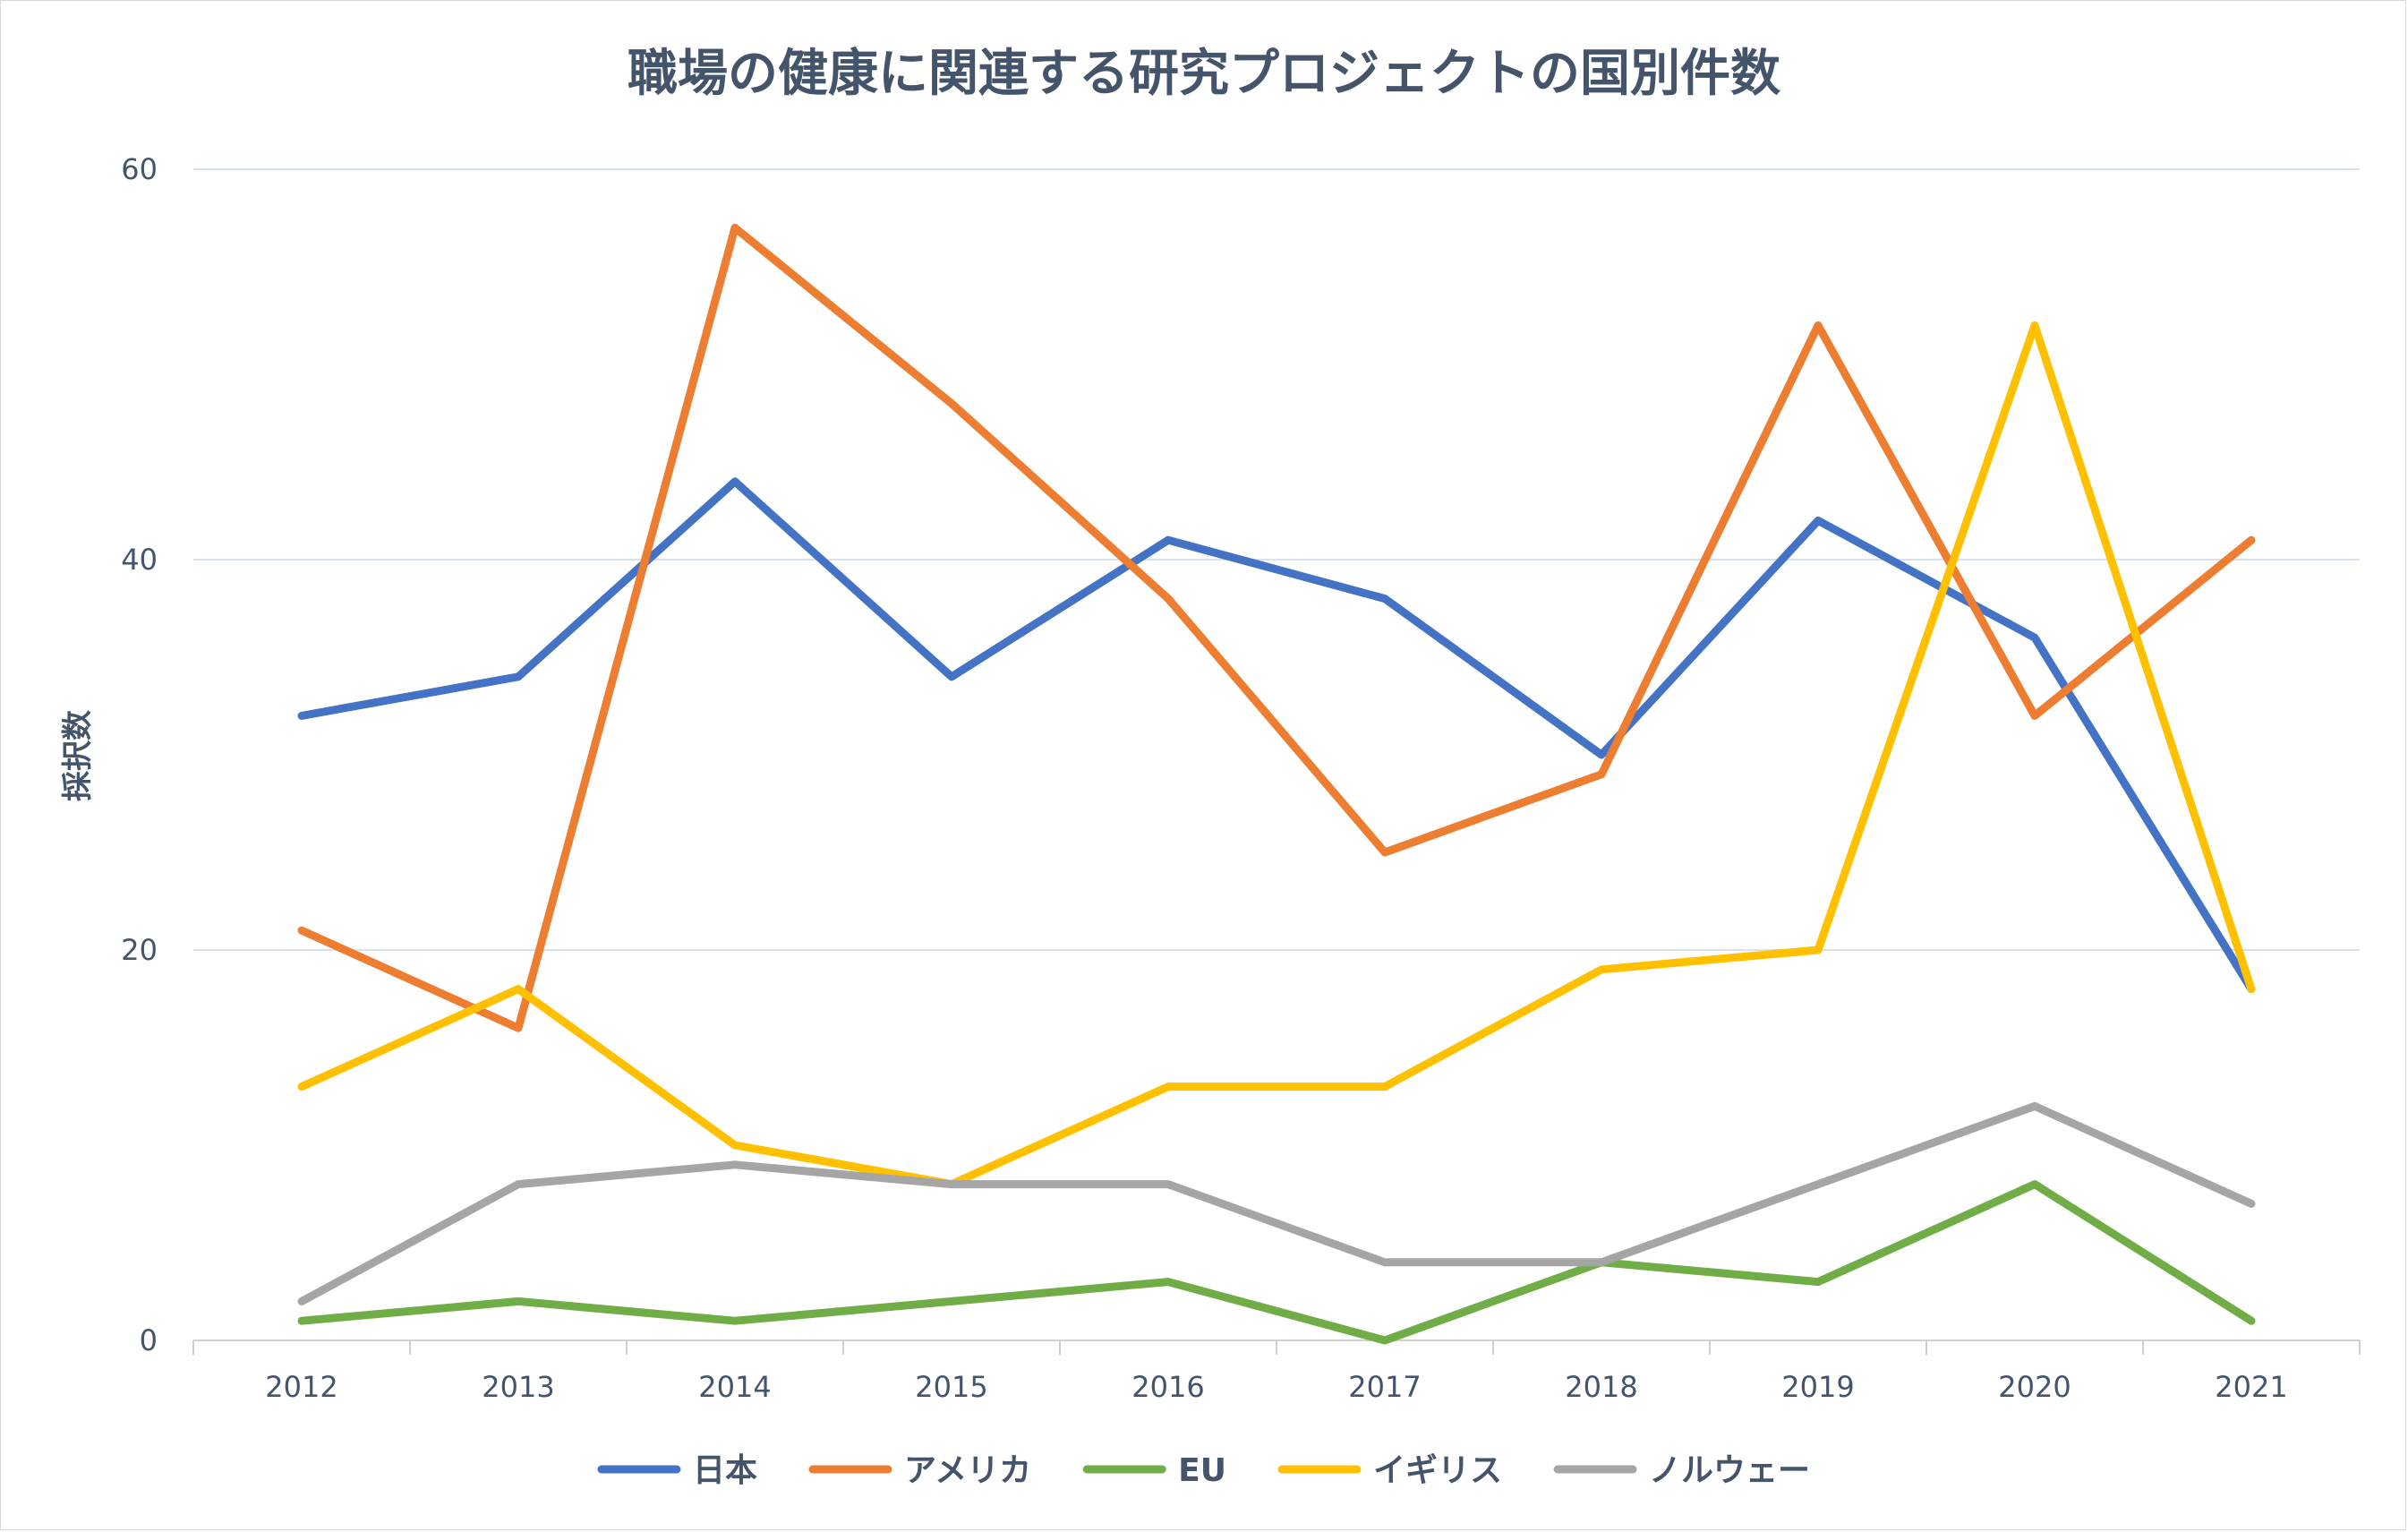  I want to click on x-tick-label: 2018, so click(1601, 1387).